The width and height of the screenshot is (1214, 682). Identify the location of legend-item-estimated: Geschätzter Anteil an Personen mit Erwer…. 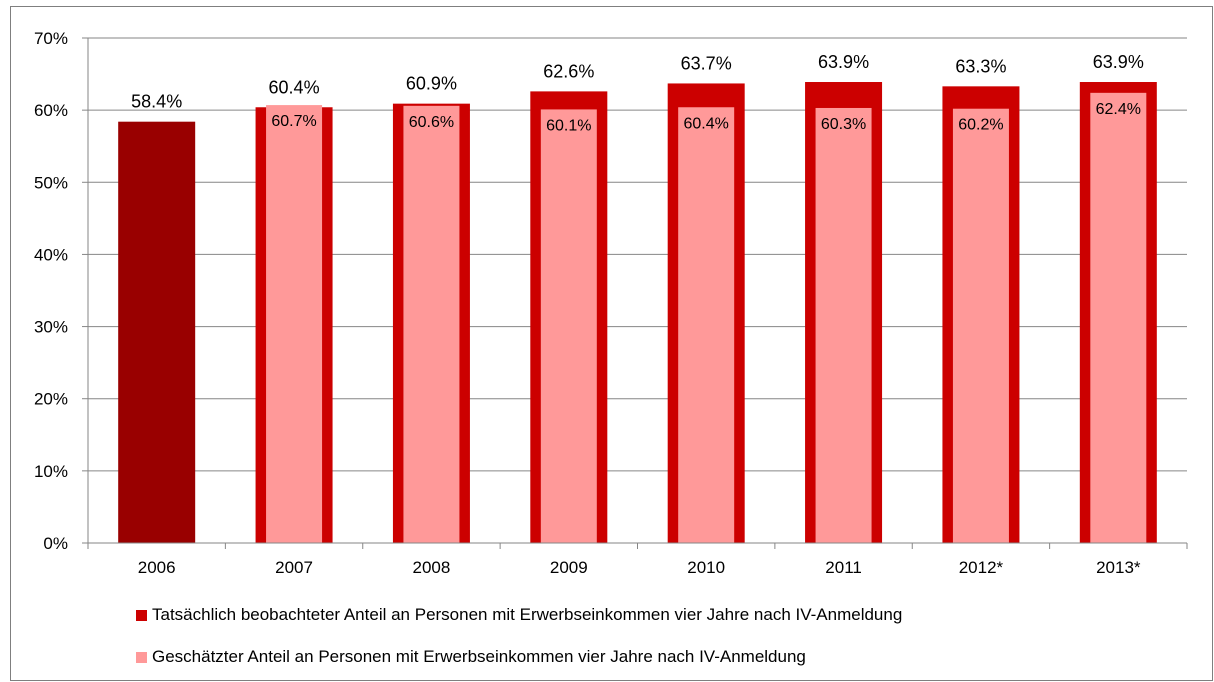
(471, 657).